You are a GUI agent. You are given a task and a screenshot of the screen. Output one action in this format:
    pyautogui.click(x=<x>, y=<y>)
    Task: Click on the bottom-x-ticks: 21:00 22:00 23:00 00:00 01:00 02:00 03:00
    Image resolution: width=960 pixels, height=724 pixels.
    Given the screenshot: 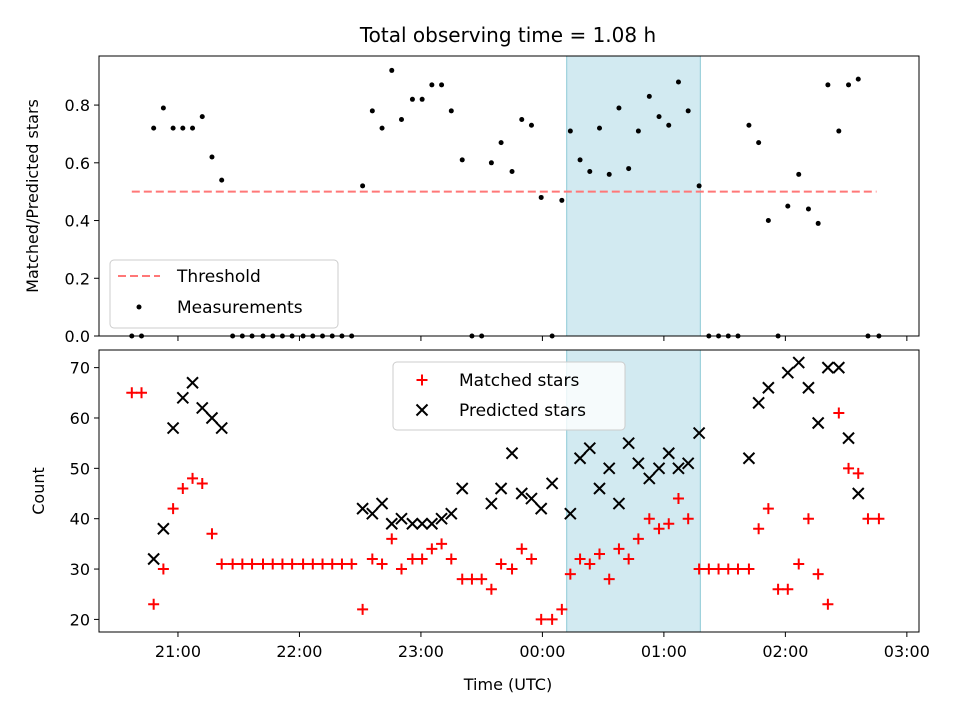 What is the action you would take?
    pyautogui.click(x=542, y=646)
    